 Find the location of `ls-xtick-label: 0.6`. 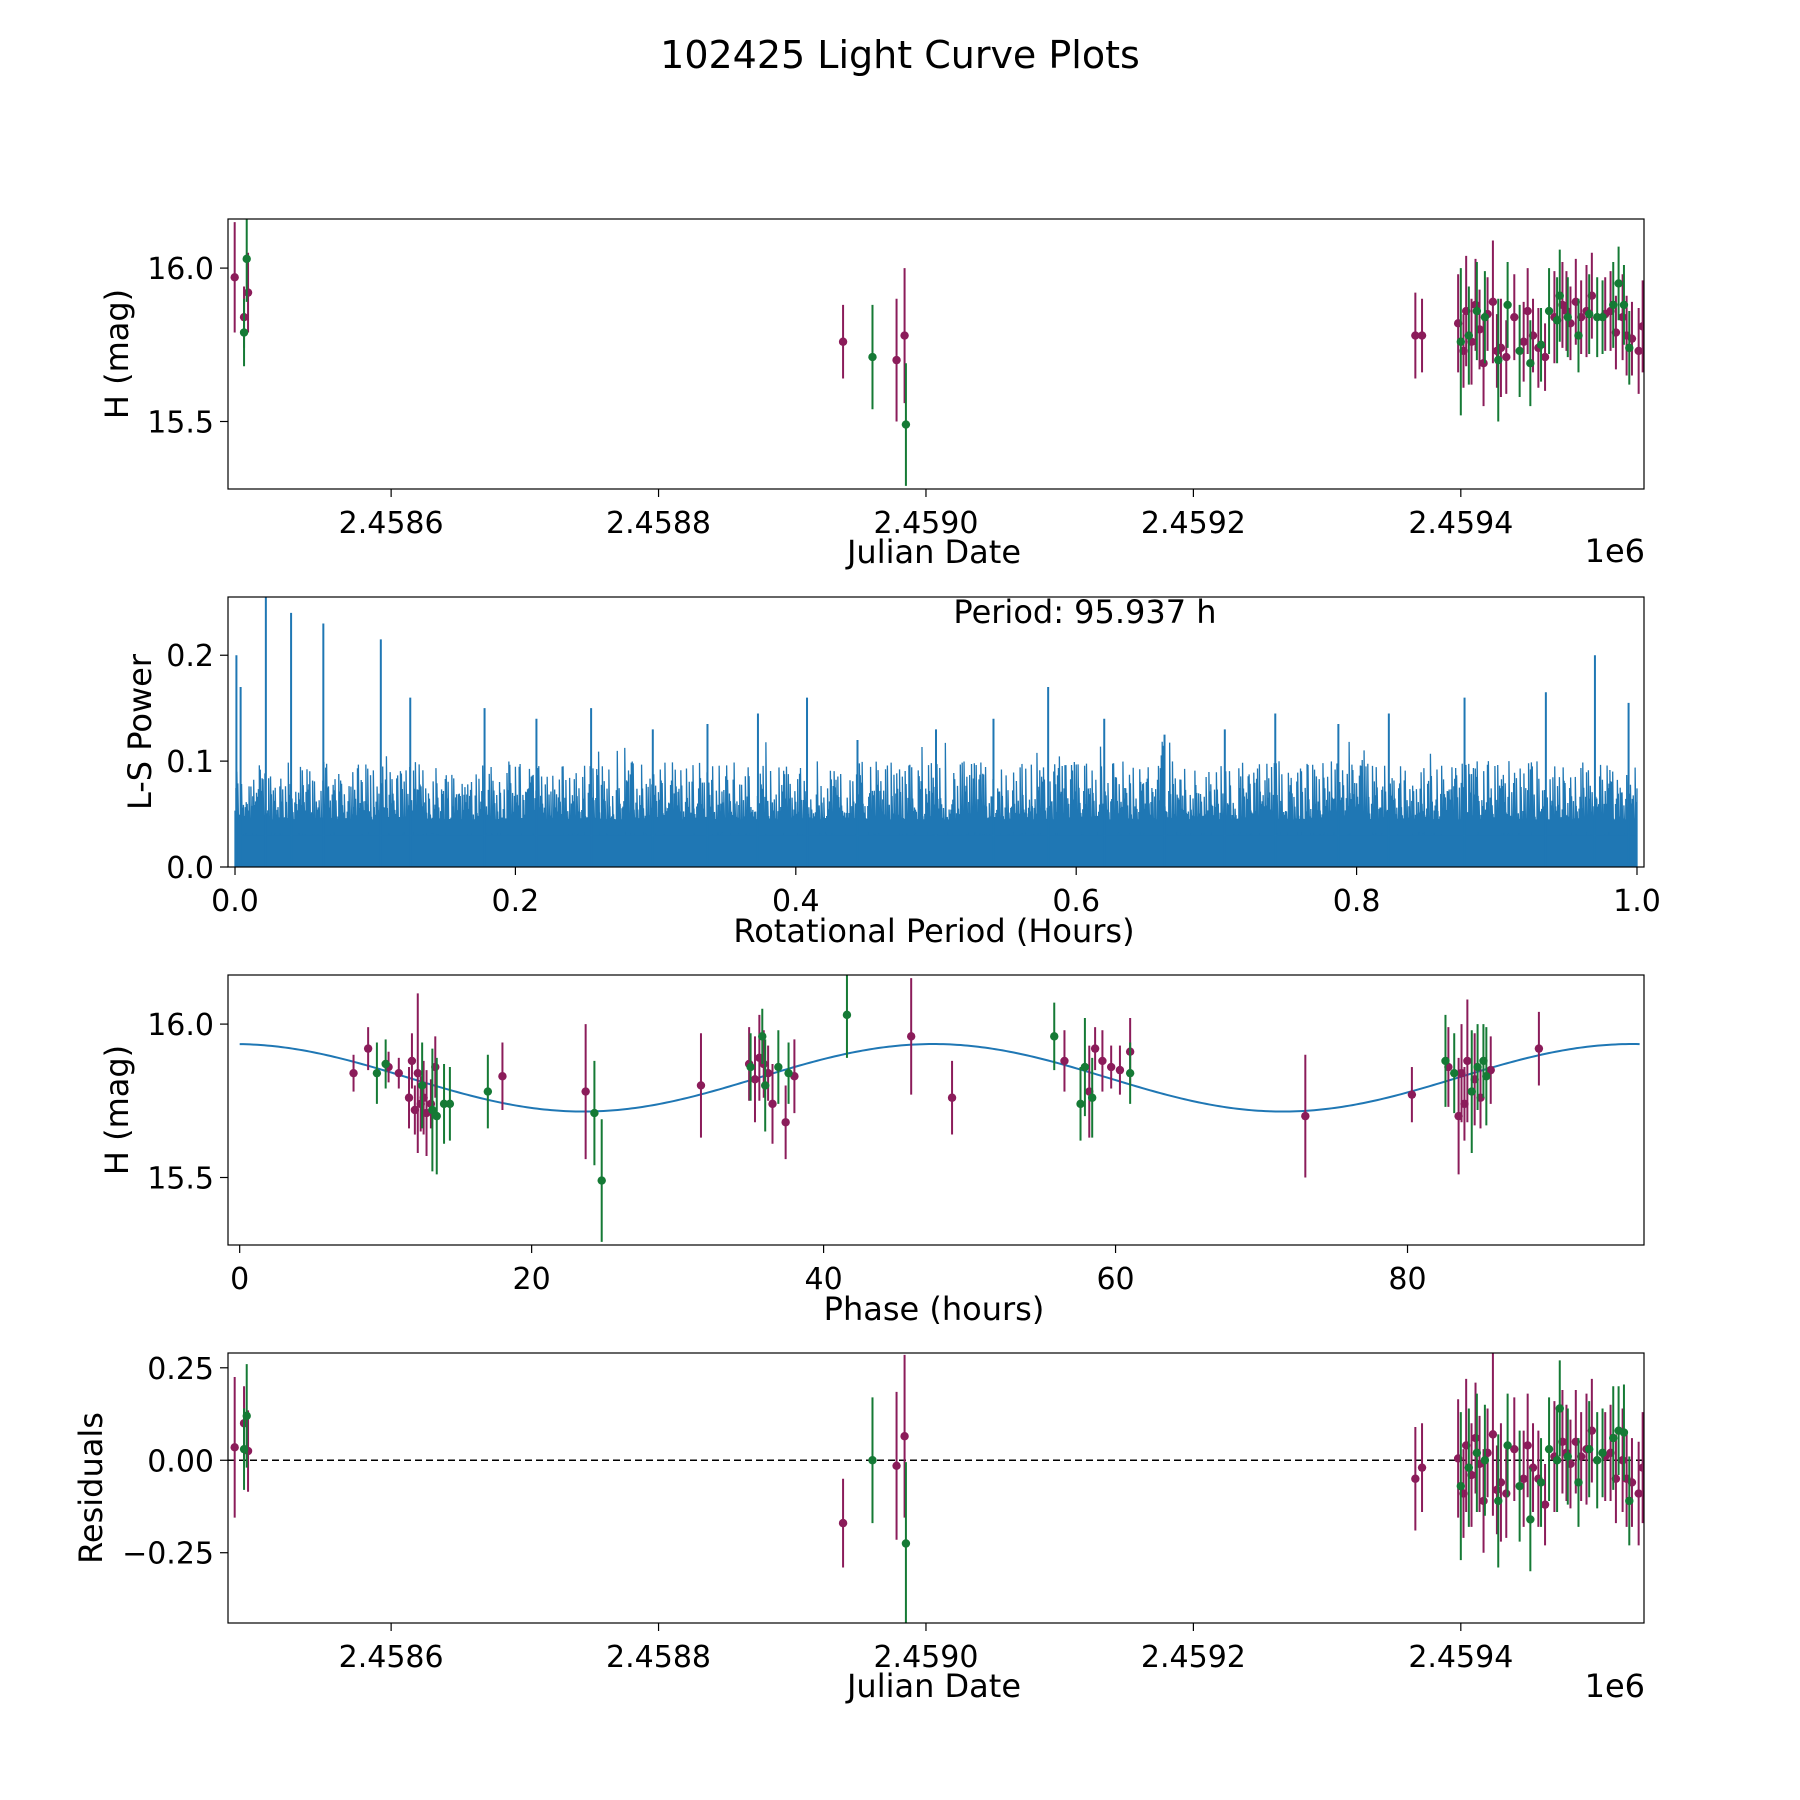

ls-xtick-label: 0.6 is located at coordinates (1076, 901).